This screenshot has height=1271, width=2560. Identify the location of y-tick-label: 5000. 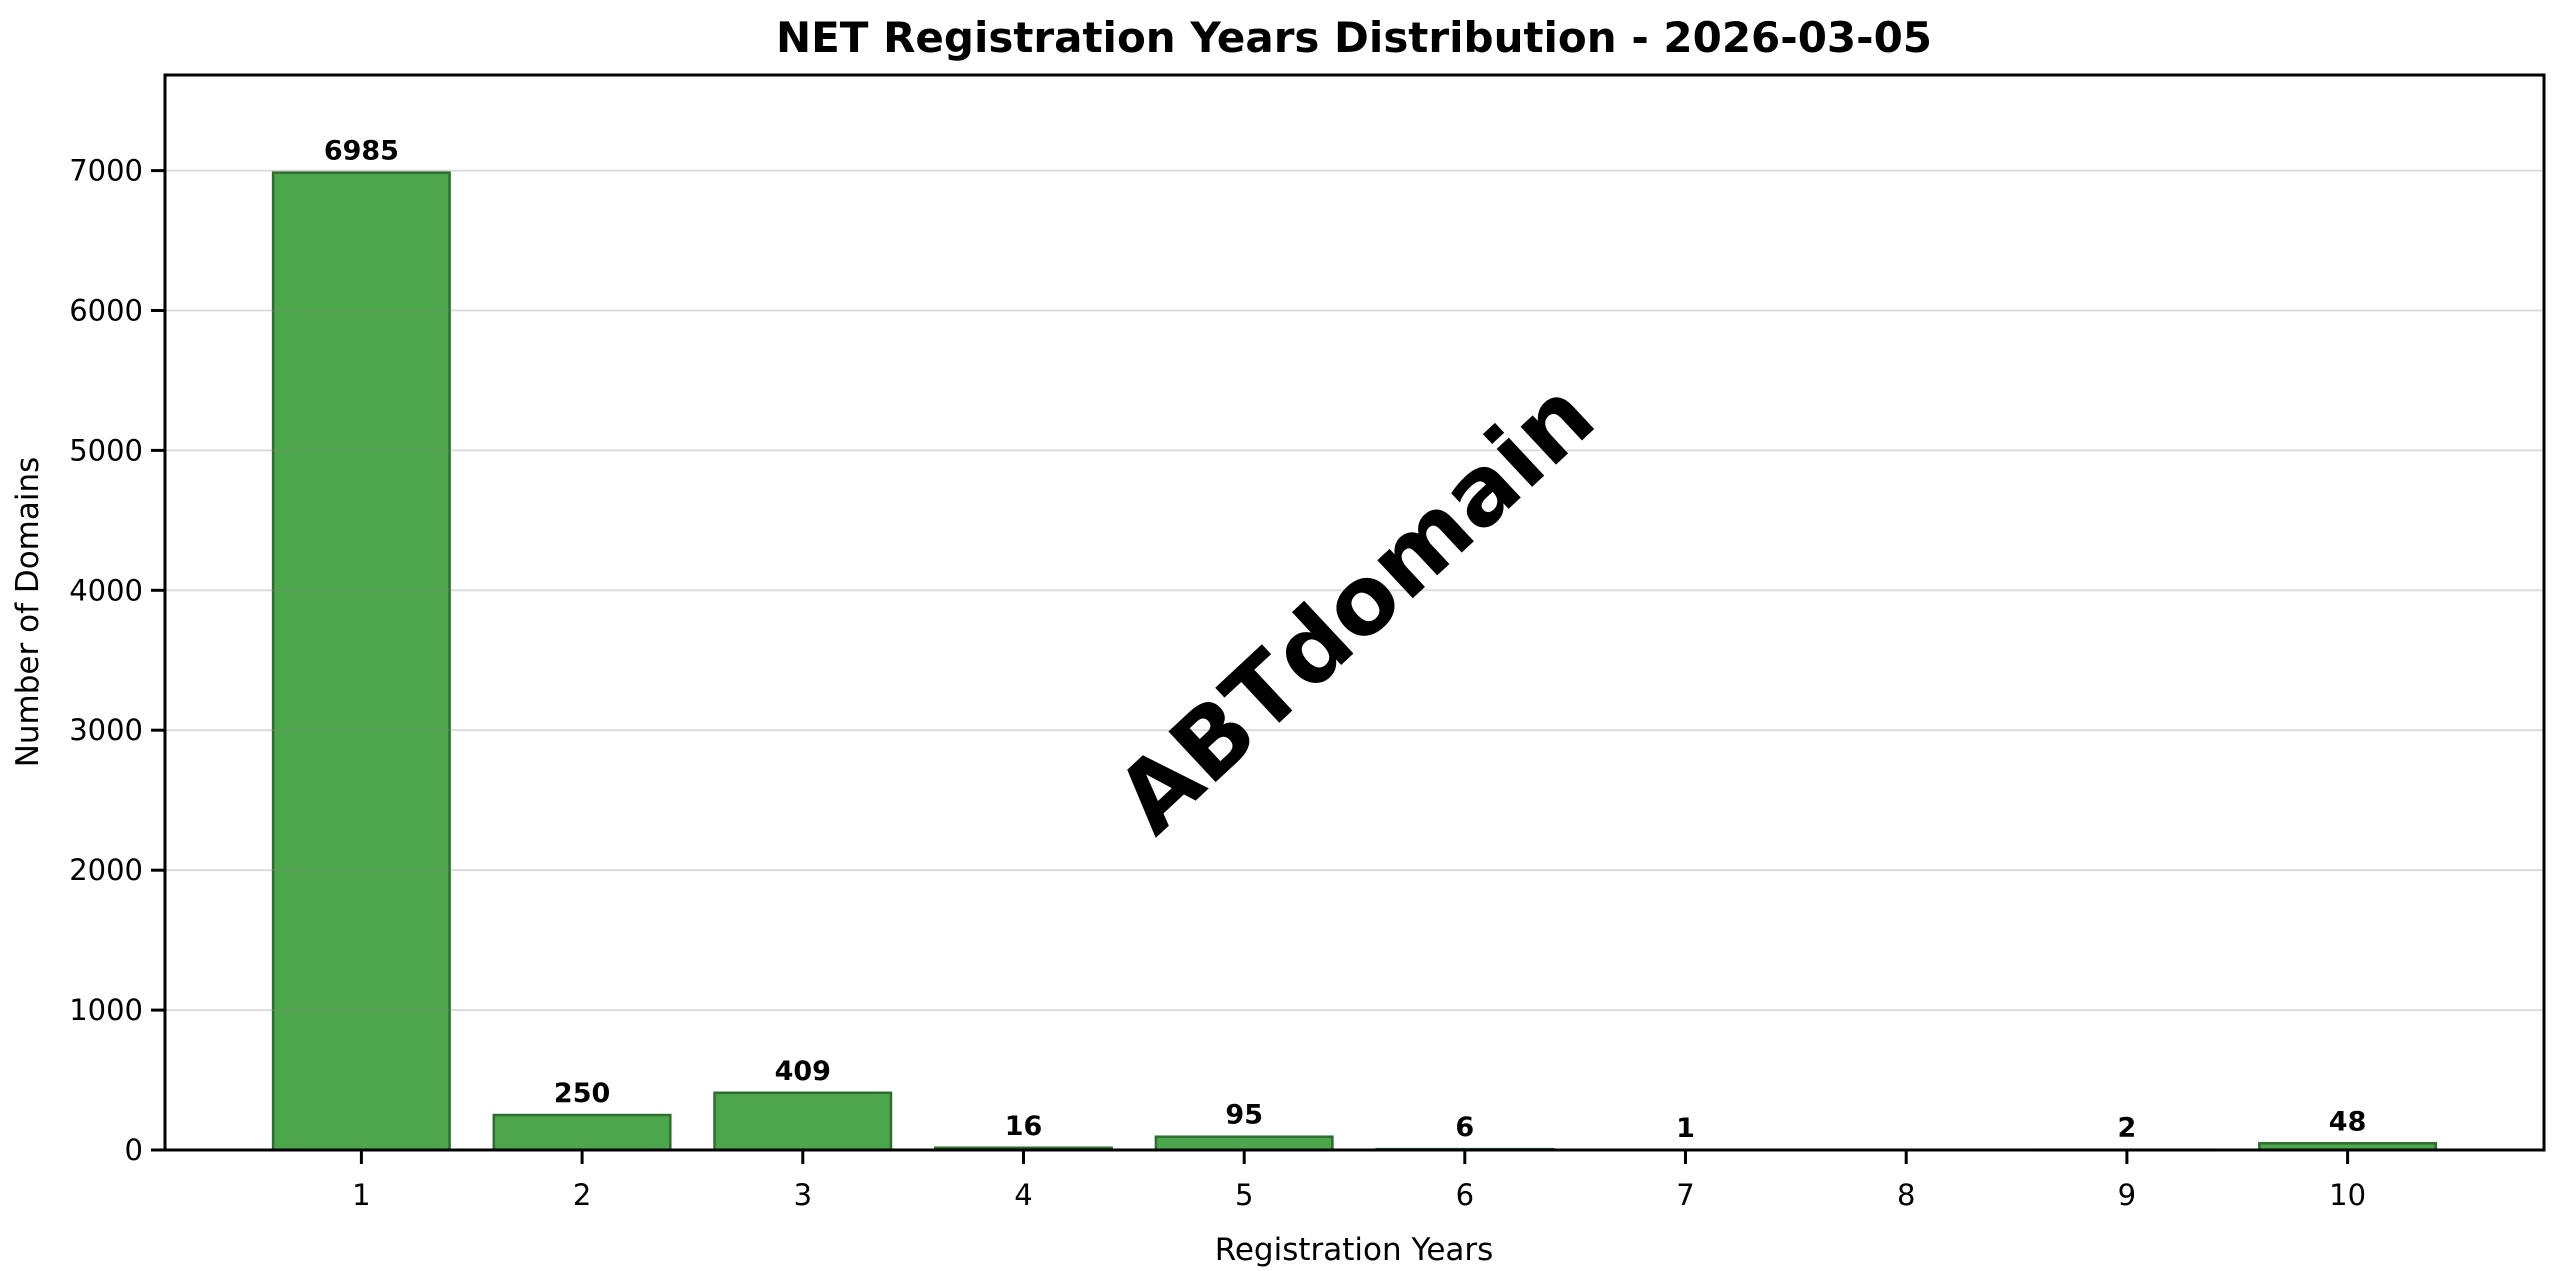
(106, 450).